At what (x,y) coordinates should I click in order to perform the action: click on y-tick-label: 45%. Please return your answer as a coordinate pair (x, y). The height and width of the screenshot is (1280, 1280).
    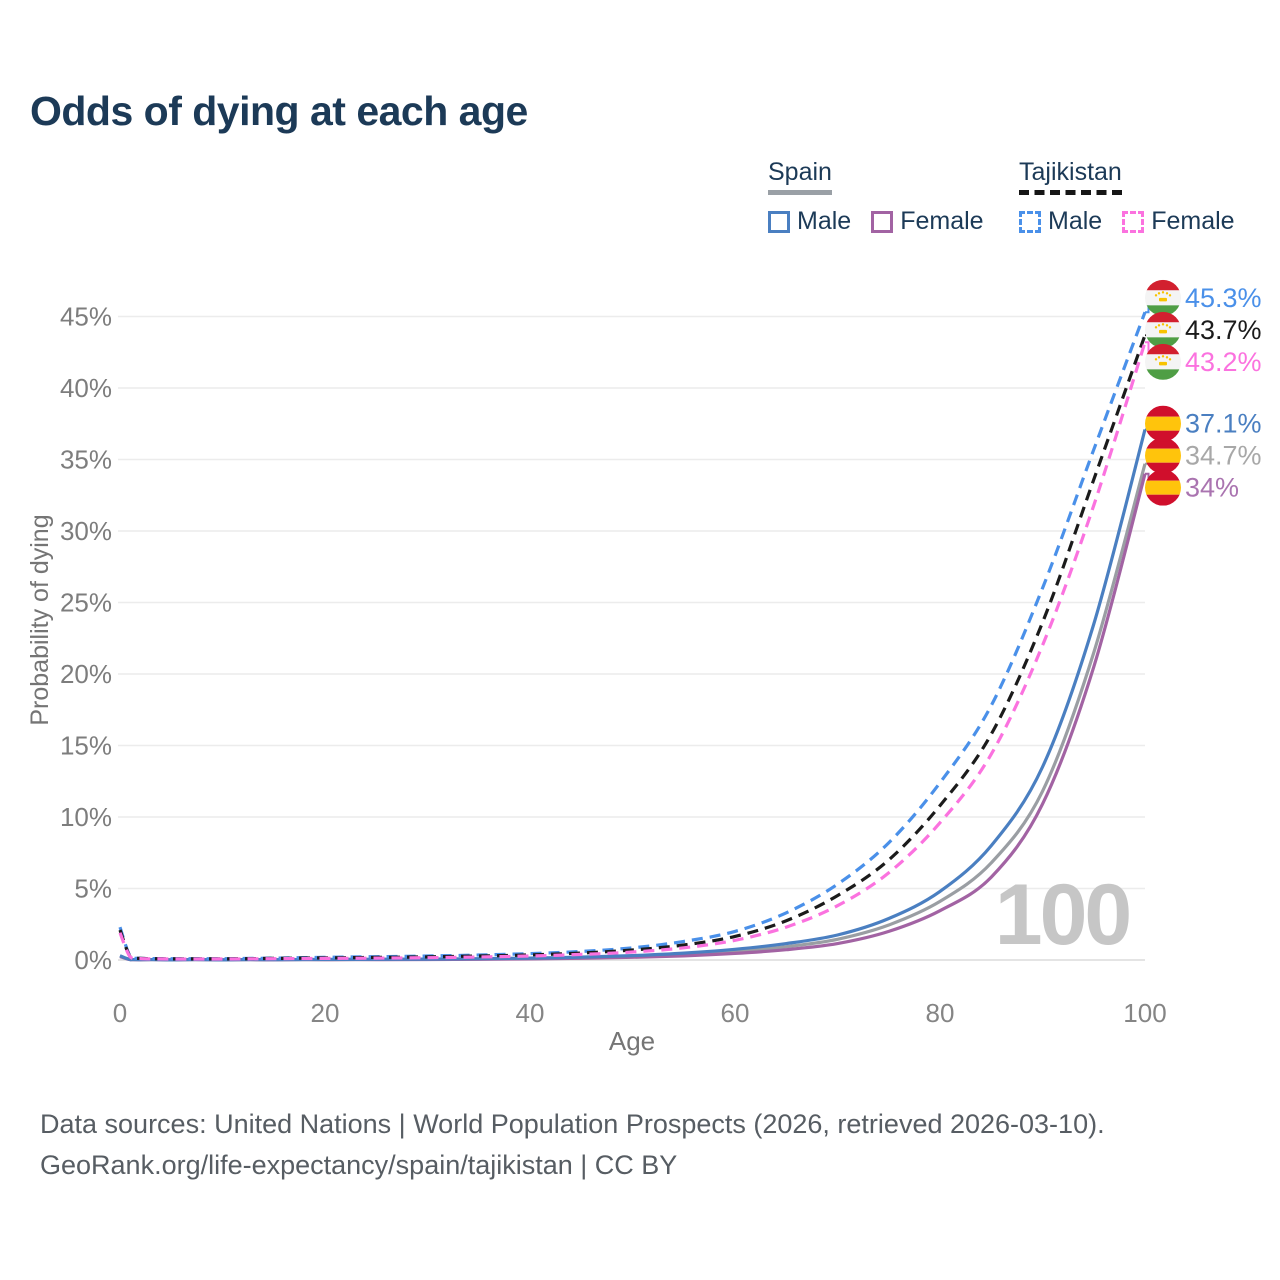
    Looking at the image, I should click on (86, 317).